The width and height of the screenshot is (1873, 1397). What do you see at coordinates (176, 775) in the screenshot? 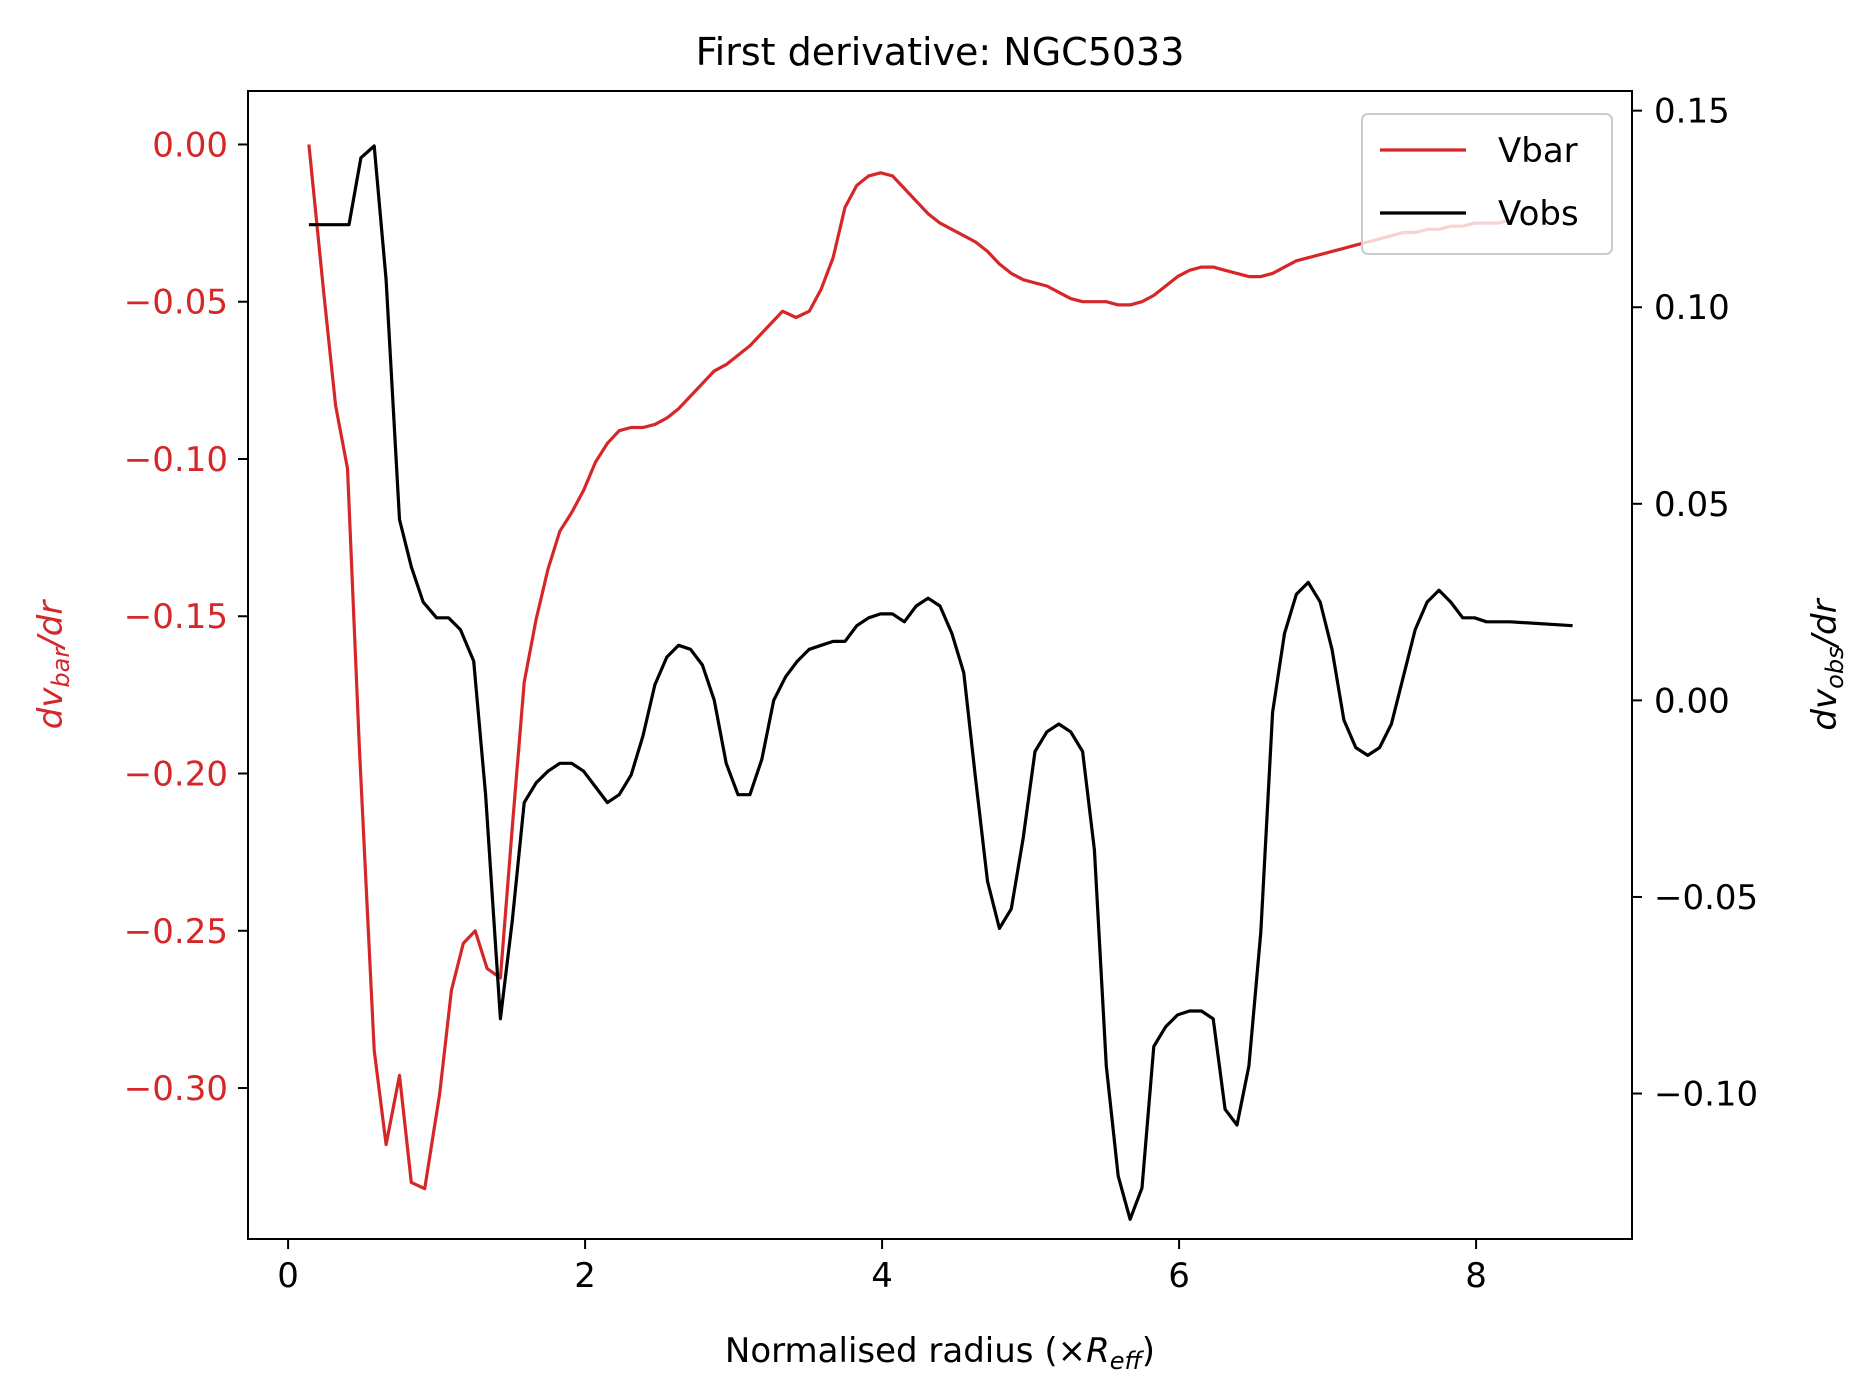
I see `y-left-tick-label: −0.20` at bounding box center [176, 775].